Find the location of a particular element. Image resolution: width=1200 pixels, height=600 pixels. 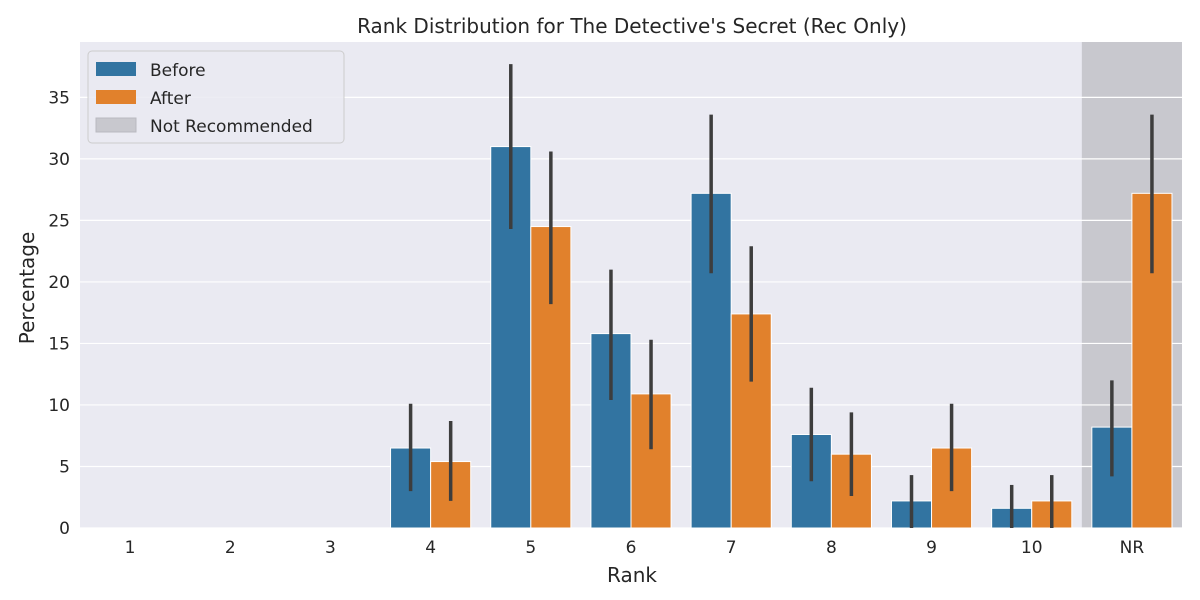

y-tick-label: 30 is located at coordinates (59, 160).